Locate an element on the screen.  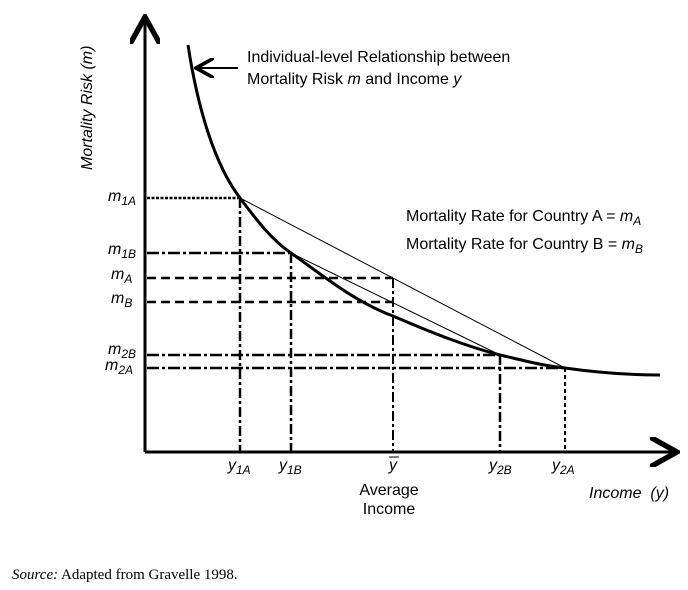
source-note: Source: Adapted from Gravelle 1998. is located at coordinates (125, 575).